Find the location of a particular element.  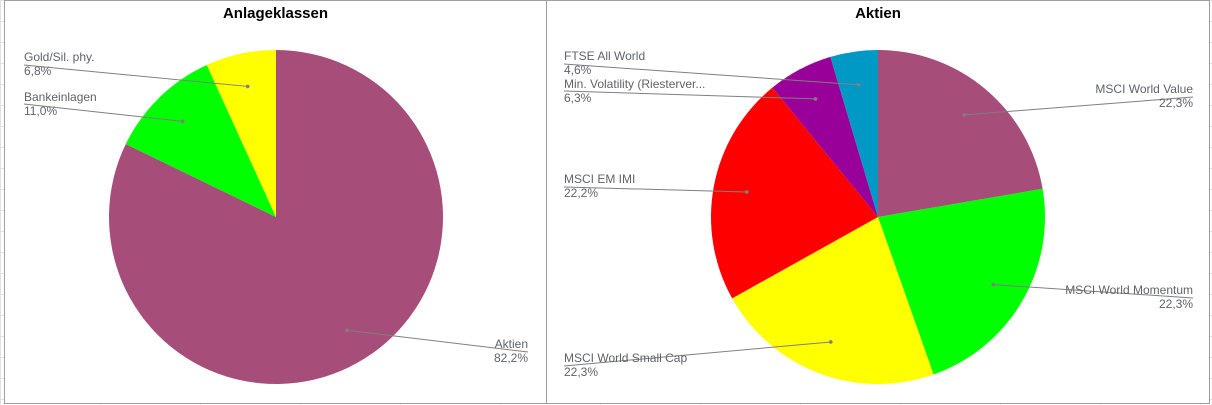

slice-value-label: 6,3% is located at coordinates (578, 98).